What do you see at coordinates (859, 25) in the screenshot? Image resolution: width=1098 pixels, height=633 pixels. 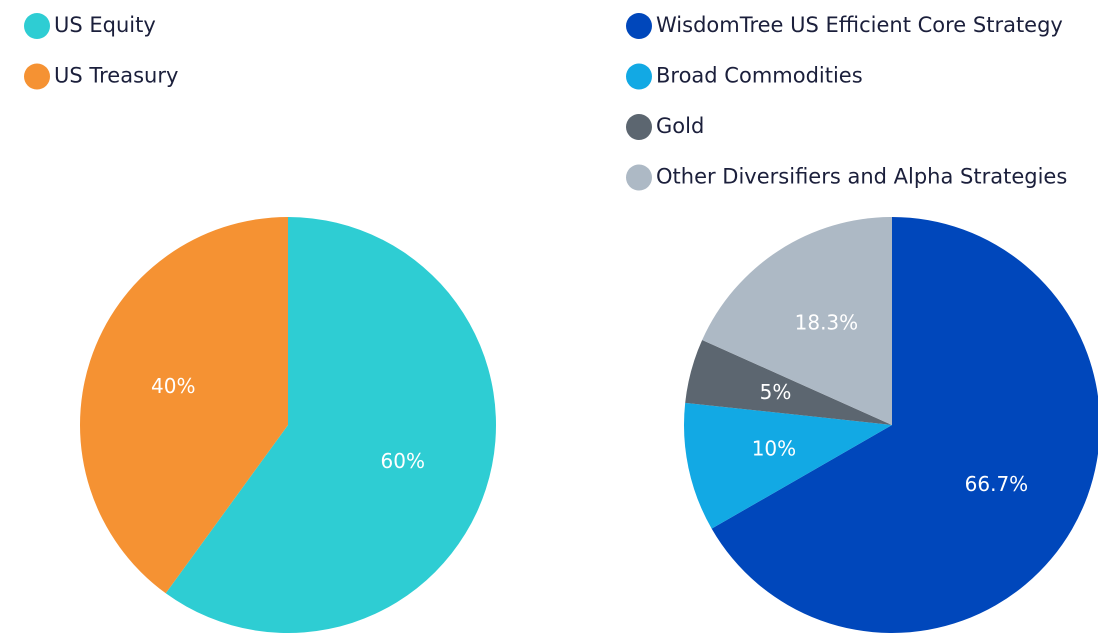 I see `legend-label: WisdomTree US Efficient Core Strategy` at bounding box center [859, 25].